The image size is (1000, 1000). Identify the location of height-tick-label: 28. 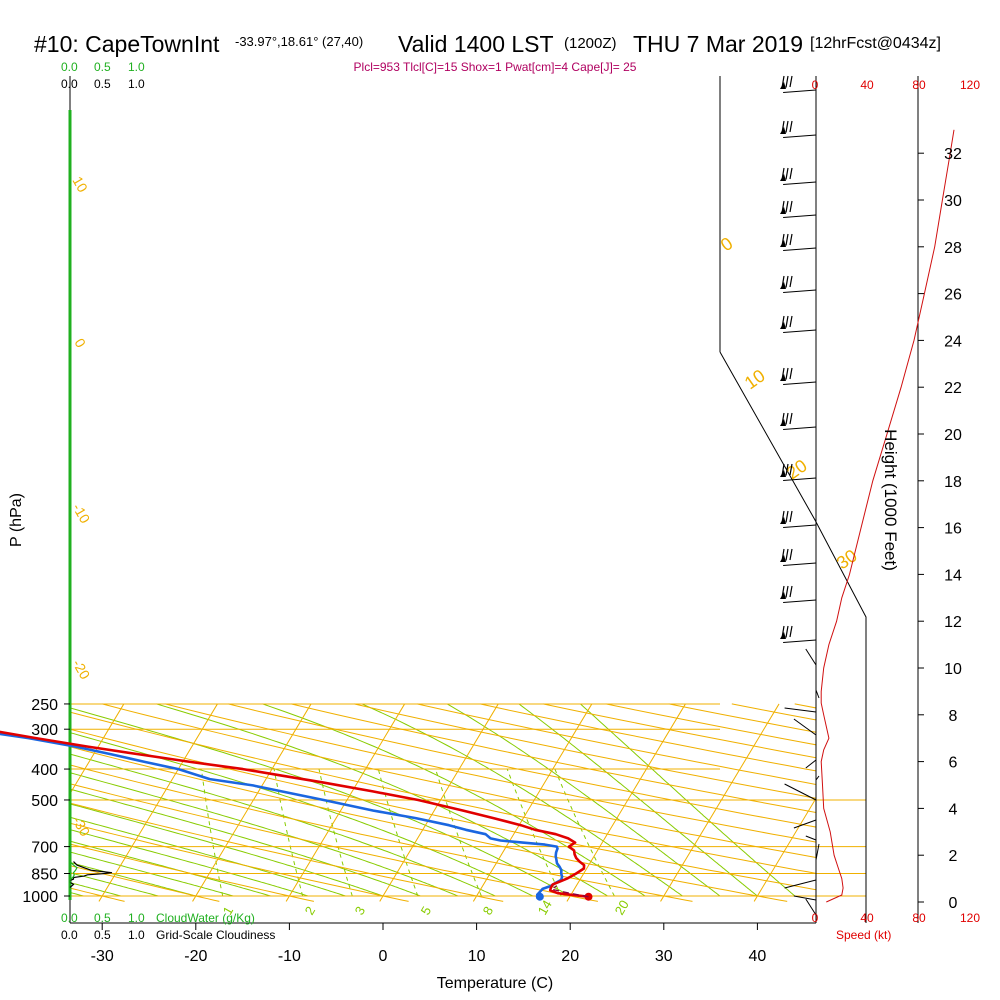
(953, 248).